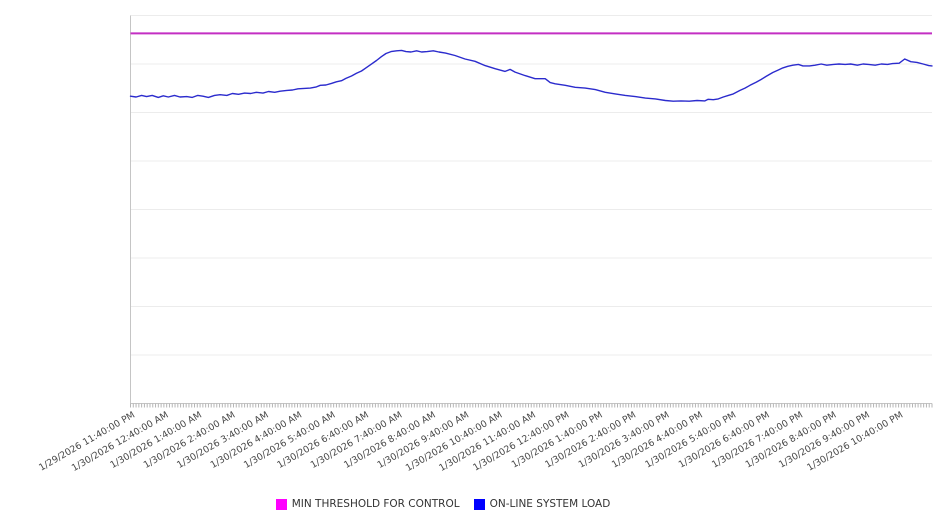  What do you see at coordinates (281, 504) in the screenshot?
I see `min-threshold-swatch-icon` at bounding box center [281, 504].